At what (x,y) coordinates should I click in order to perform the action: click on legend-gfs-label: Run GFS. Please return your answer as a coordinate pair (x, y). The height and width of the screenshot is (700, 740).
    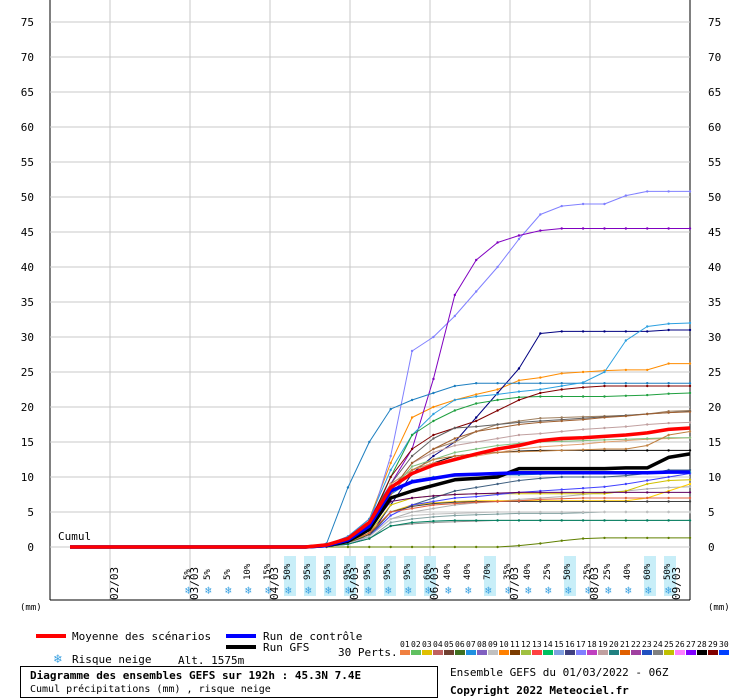
    Looking at the image, I should click on (286, 647).